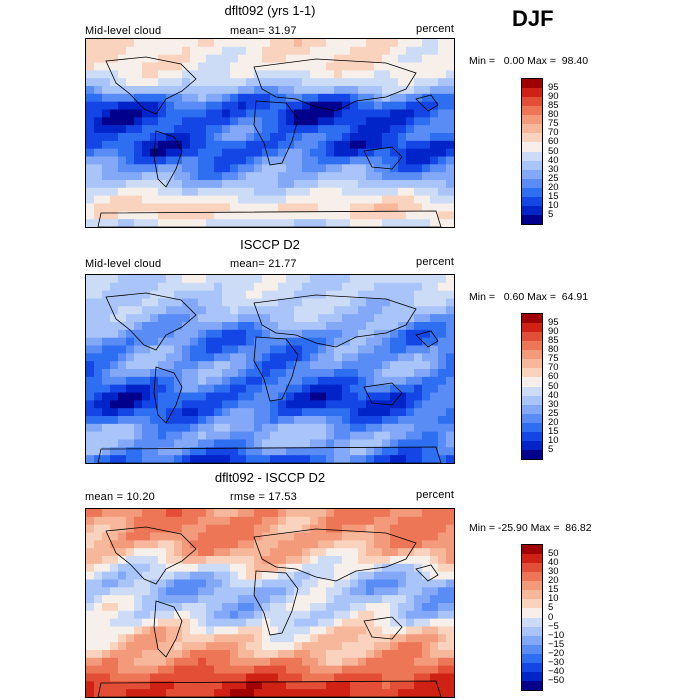 Image resolution: width=700 pixels, height=700 pixels. Describe the element at coordinates (532, 183) in the screenshot. I see `colorbar-segment` at that location.